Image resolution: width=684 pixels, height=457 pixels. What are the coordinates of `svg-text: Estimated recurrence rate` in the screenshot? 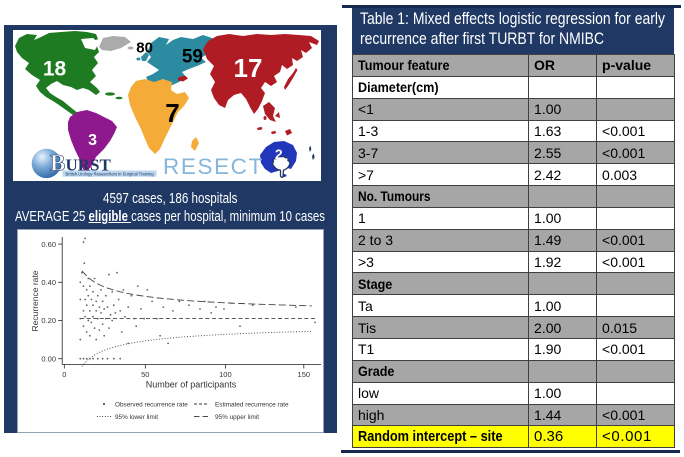 It's located at (252, 405).